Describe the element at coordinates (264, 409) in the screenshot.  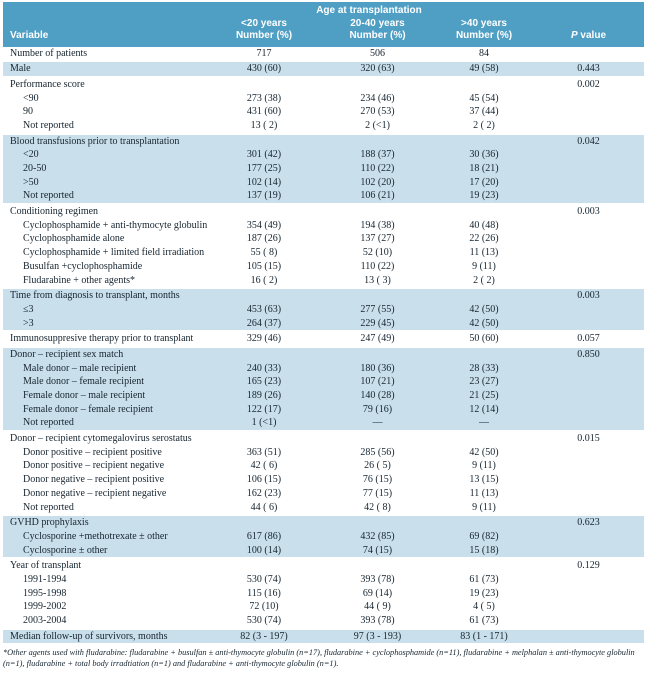
I see `row-value: 122 (17)` at that location.